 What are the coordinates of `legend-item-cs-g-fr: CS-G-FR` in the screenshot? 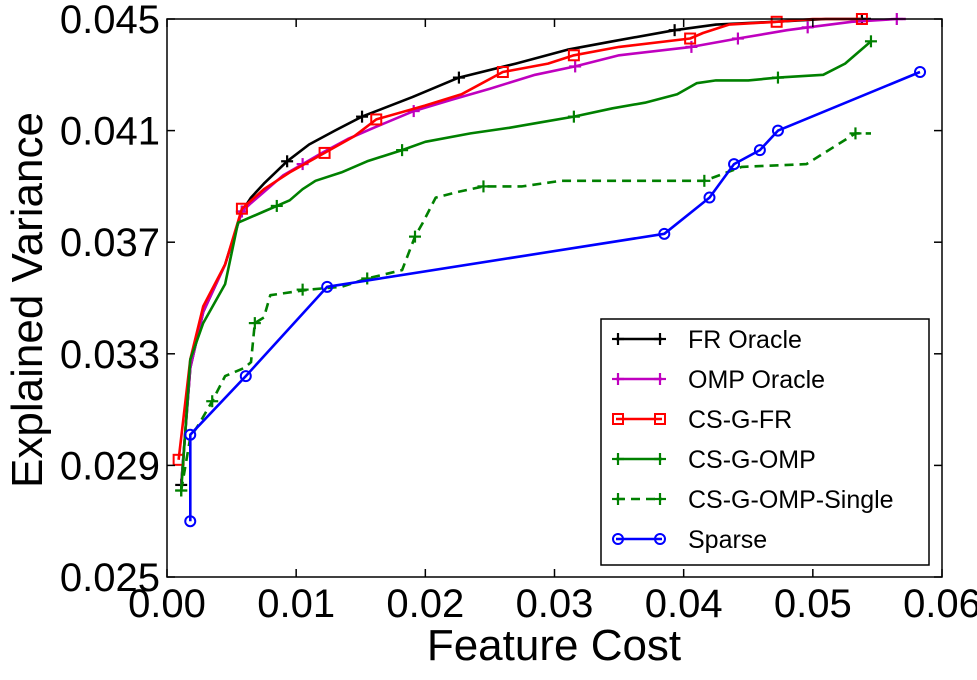 It's located at (702, 420).